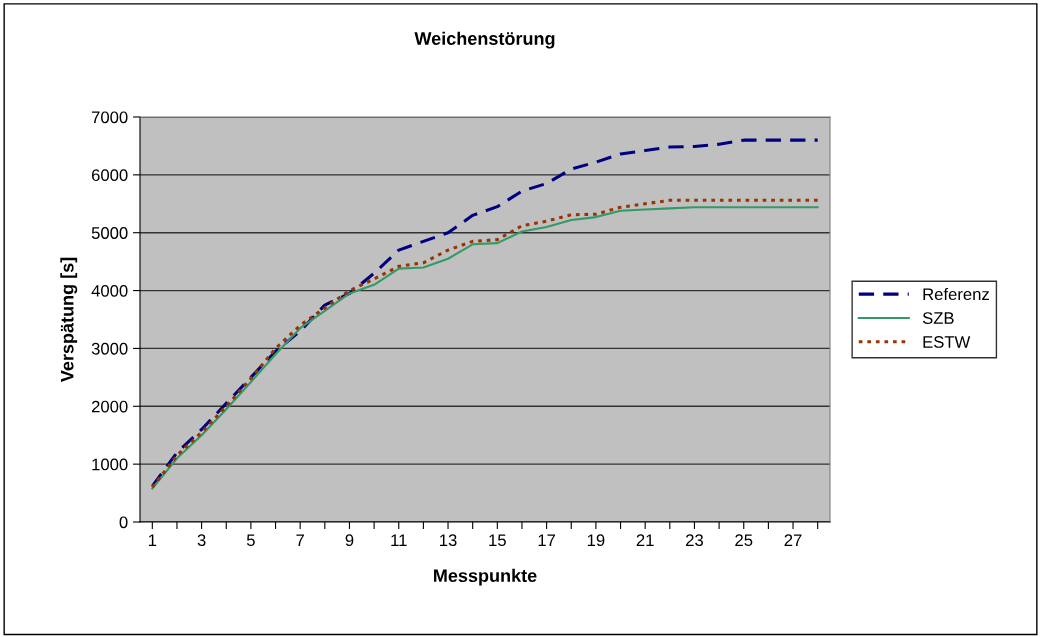 The image size is (1041, 637). I want to click on x-tick-label: 19, so click(596, 540).